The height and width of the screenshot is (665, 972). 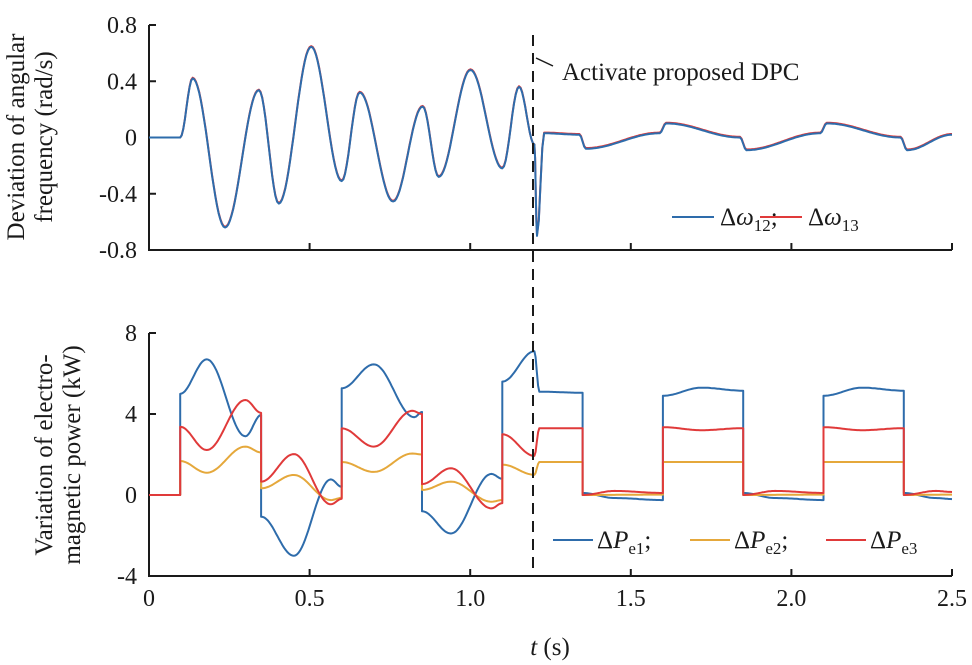 I want to click on xlabel: t (s), so click(x=550, y=647).